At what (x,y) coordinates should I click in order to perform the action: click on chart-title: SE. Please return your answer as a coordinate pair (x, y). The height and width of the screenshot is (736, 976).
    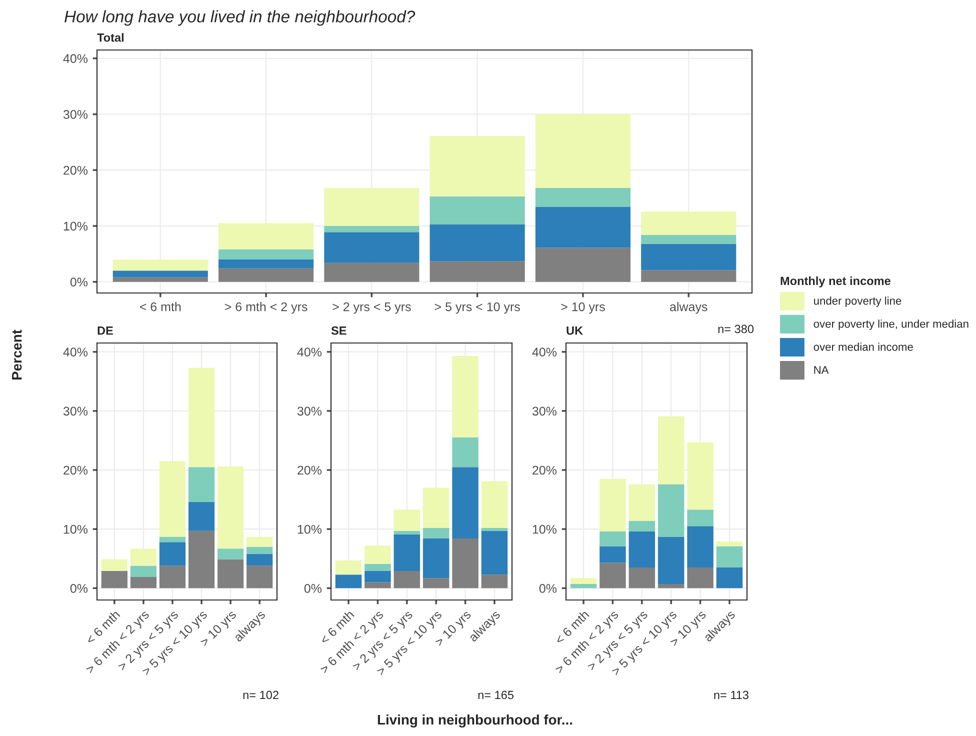
    Looking at the image, I should click on (338, 330).